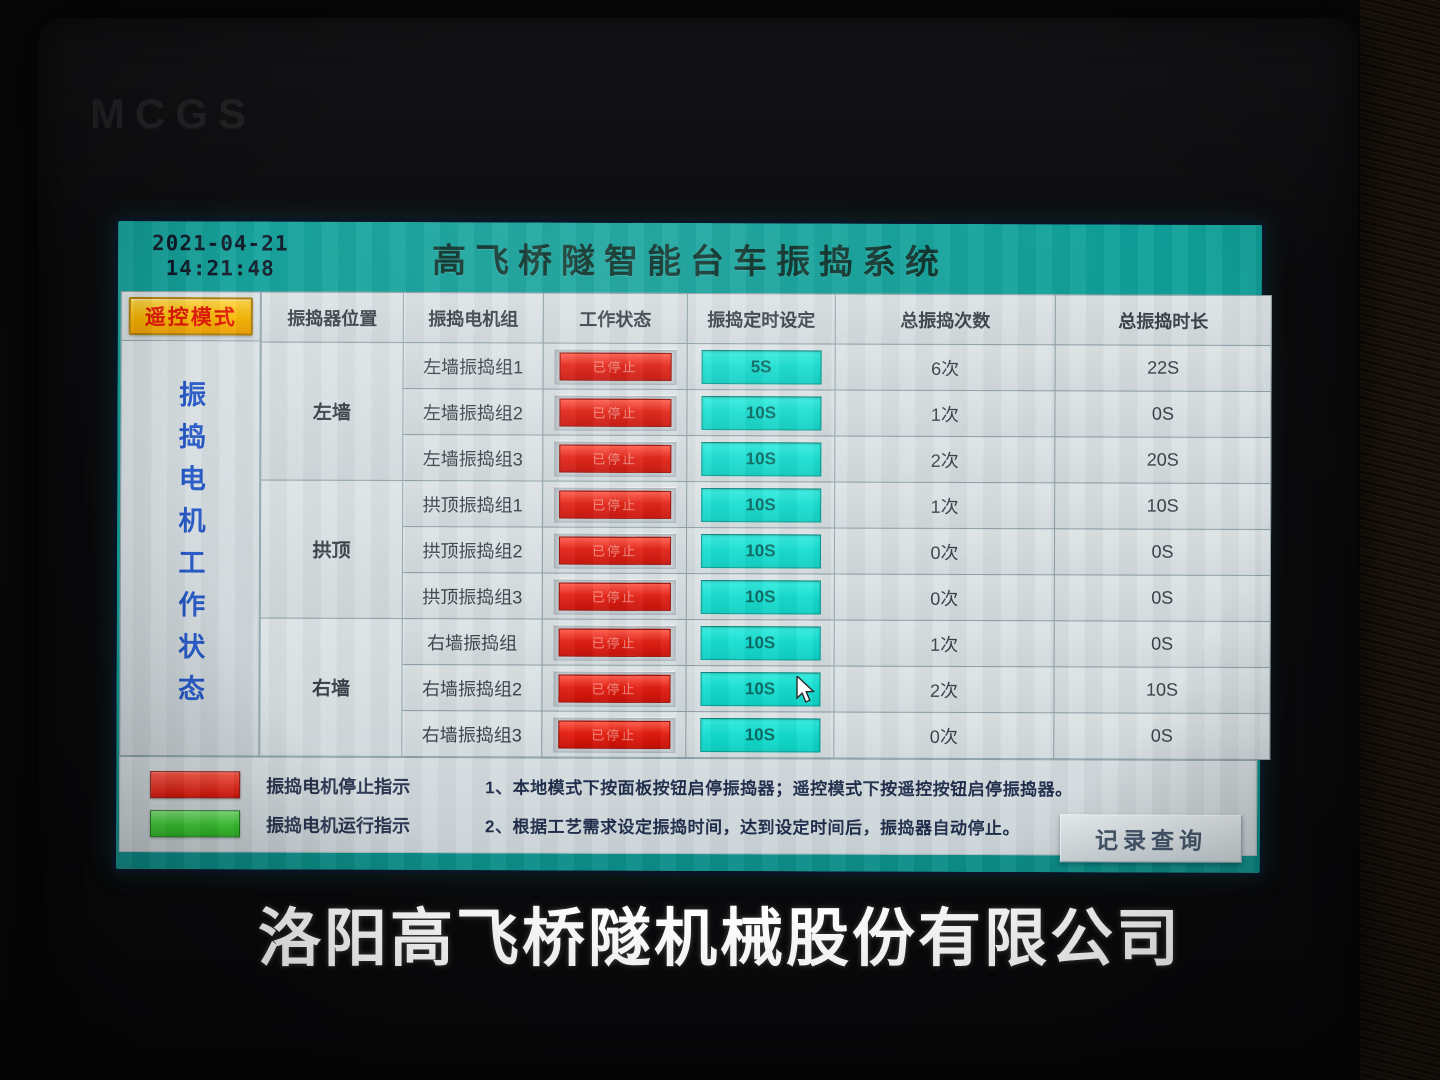 The height and width of the screenshot is (1080, 1440). What do you see at coordinates (1163, 368) in the screenshot?
I see `total-duration-value: 22S` at bounding box center [1163, 368].